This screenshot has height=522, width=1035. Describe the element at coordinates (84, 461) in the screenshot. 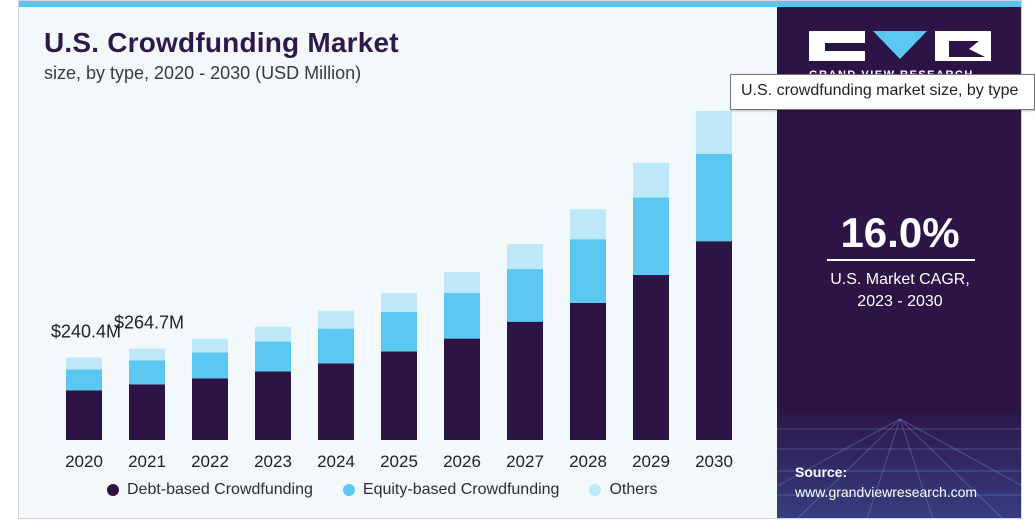

I see `x-tick-label: 2020` at that location.